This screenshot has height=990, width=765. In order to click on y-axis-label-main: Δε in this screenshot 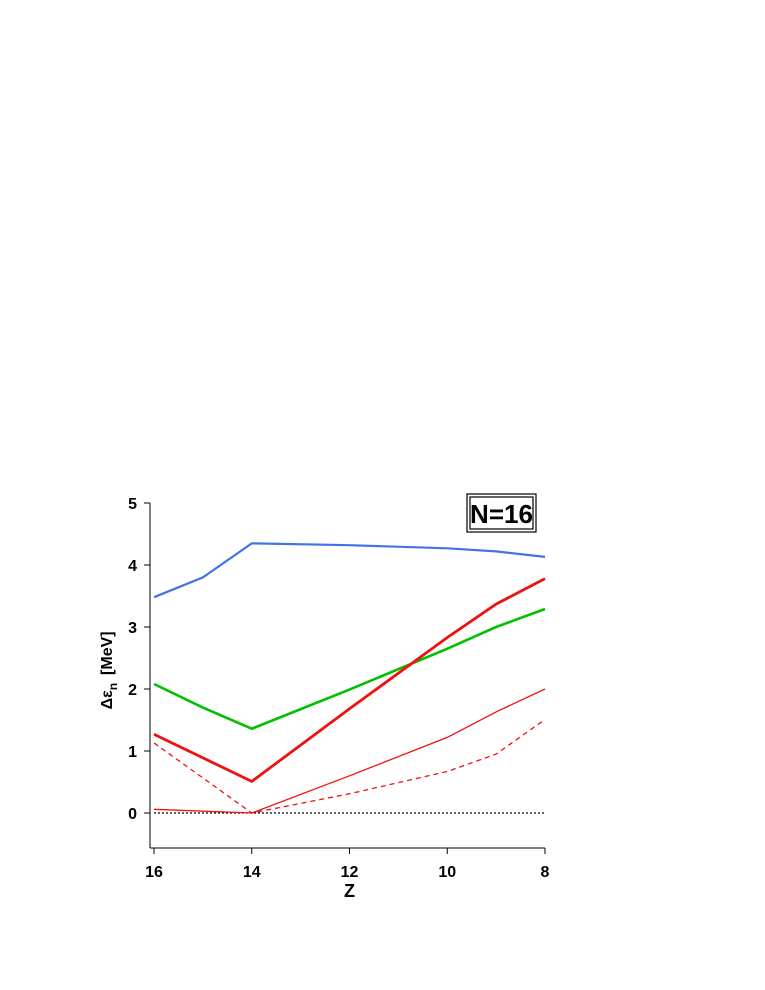, I will do `click(107, 700)`.